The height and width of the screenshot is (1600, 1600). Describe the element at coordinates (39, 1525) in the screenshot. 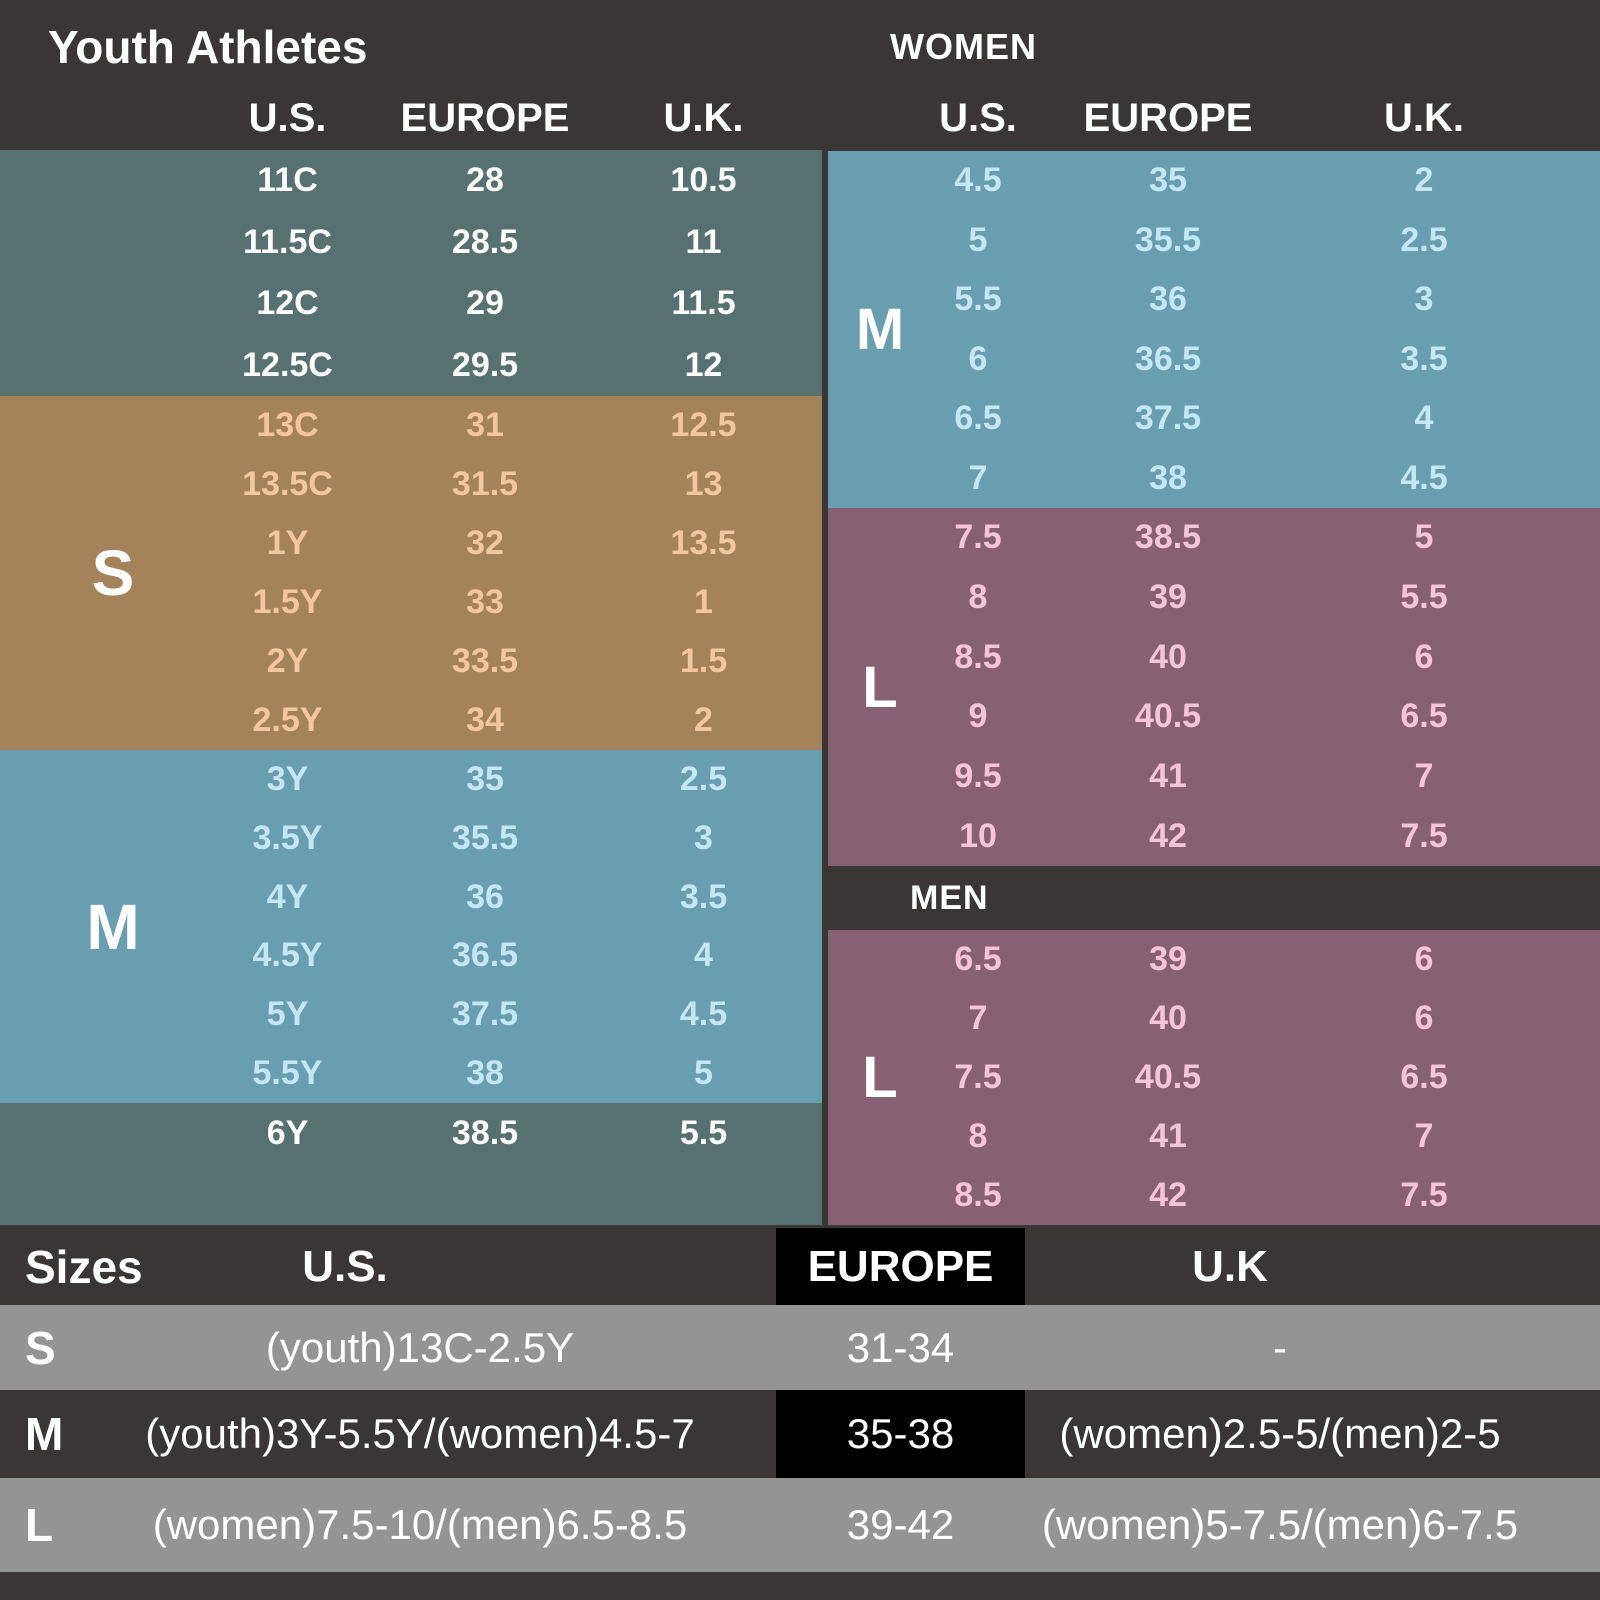

I see `size-letter: L` at that location.